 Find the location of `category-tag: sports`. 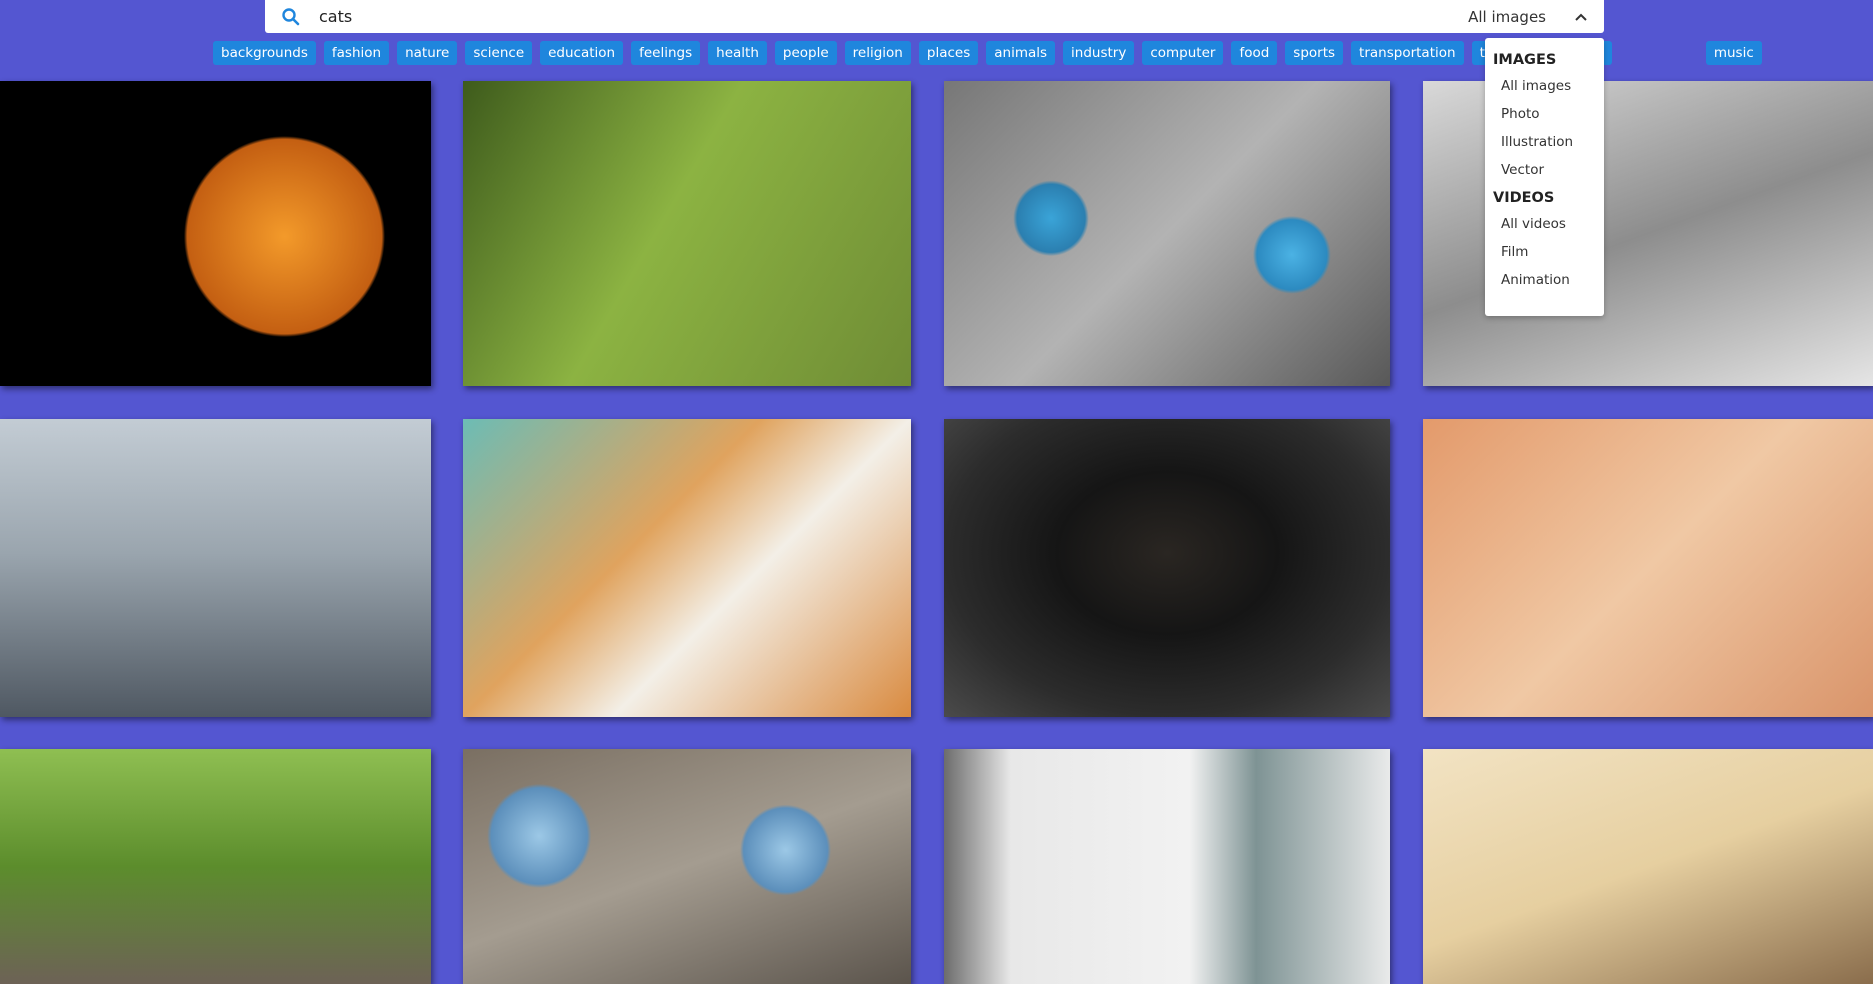

category-tag: sports is located at coordinates (1314, 53).